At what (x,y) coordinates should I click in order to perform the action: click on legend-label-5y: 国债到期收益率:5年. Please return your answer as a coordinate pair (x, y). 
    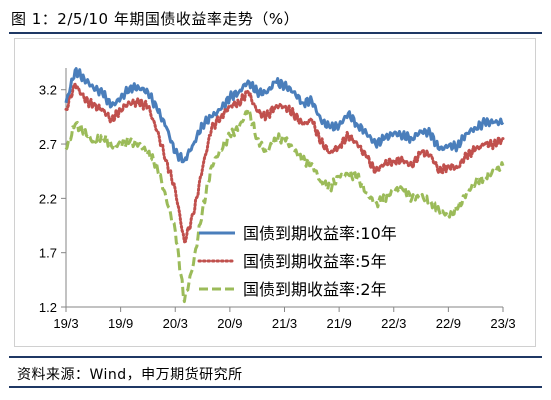
    Looking at the image, I should click on (315, 261).